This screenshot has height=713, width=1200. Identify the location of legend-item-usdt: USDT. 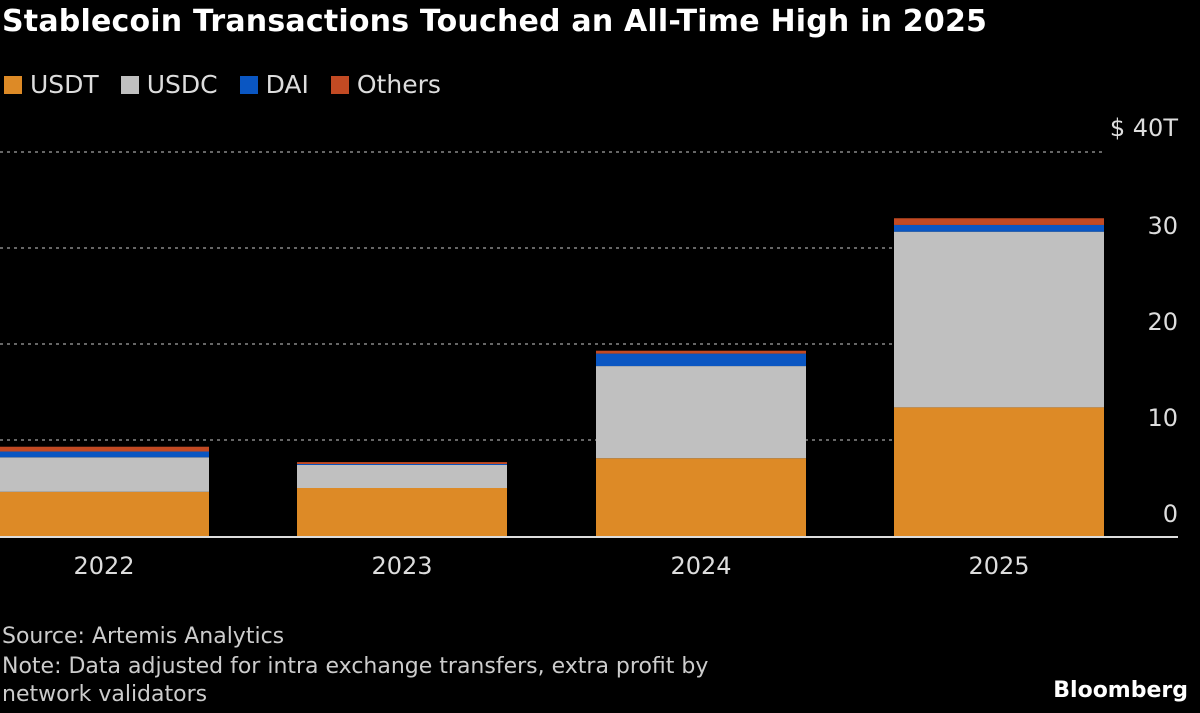
(51, 84).